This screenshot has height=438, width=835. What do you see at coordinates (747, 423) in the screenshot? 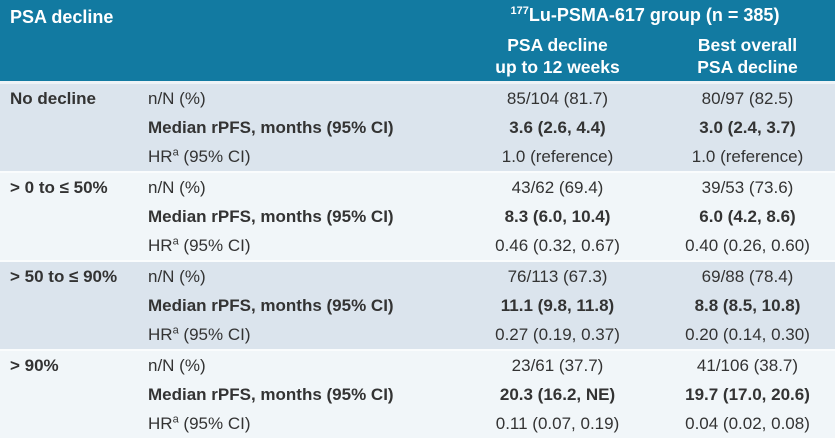
I see `value-best-cell: 0.04 (0.02, 0.08)` at bounding box center [747, 423].